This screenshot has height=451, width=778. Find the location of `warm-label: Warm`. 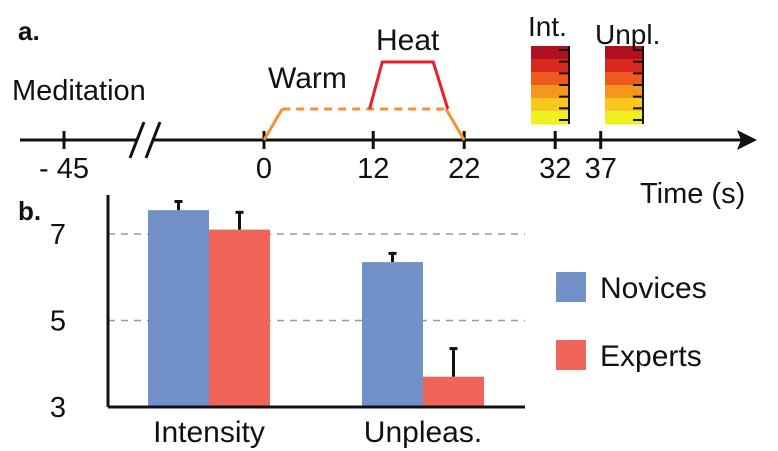

warm-label: Warm is located at coordinates (307, 78).